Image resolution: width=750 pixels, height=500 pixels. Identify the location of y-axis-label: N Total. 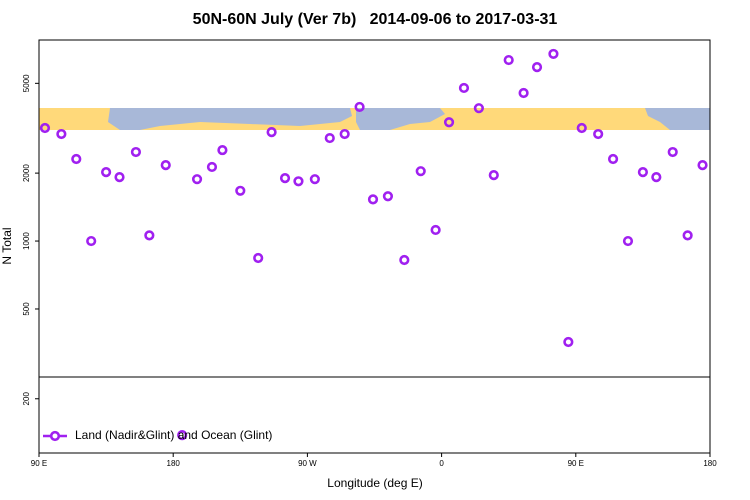
(7, 245).